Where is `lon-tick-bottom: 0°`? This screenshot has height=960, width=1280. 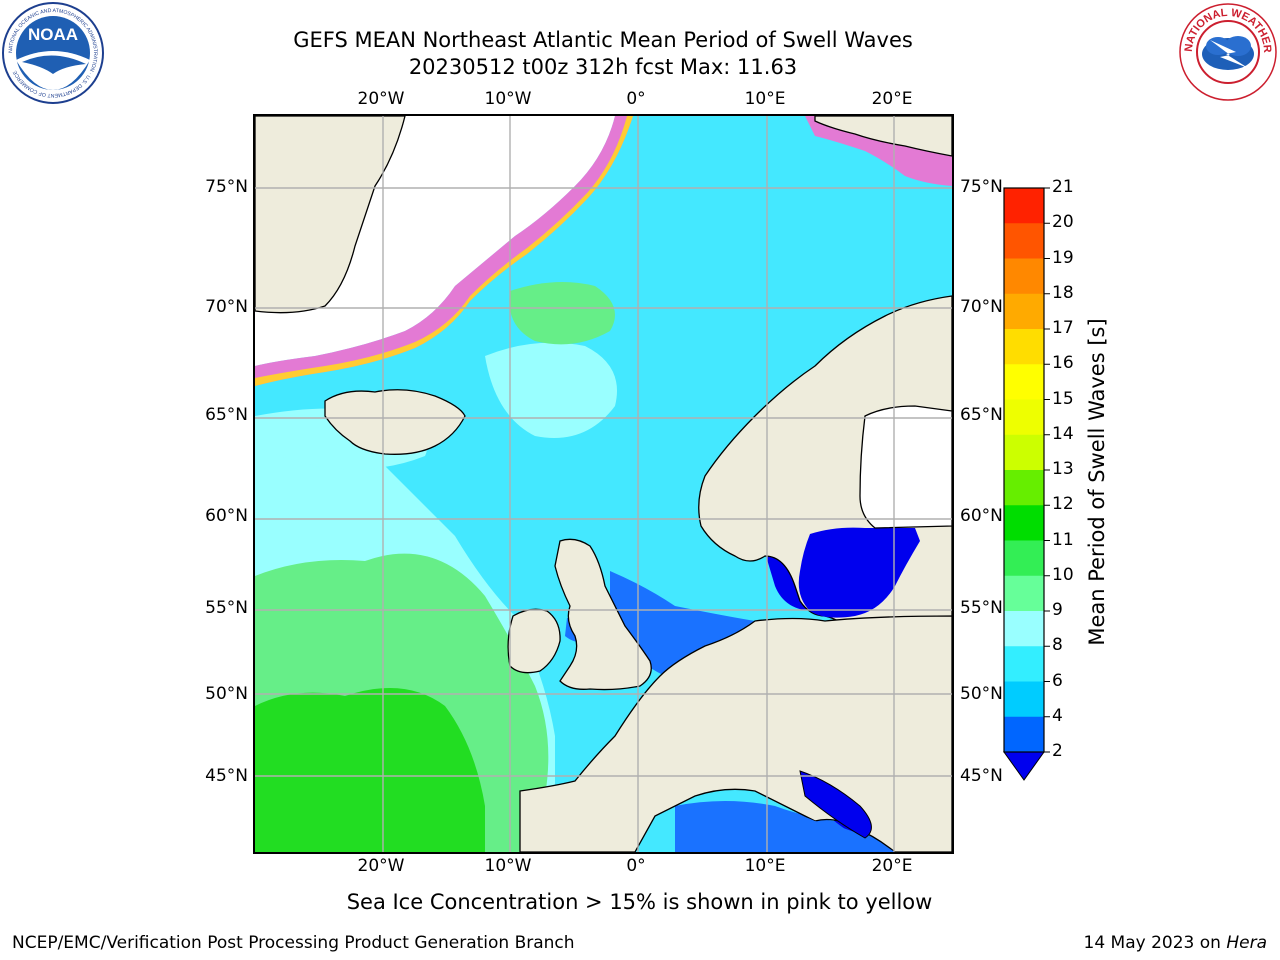 lon-tick-bottom: 0° is located at coordinates (636, 866).